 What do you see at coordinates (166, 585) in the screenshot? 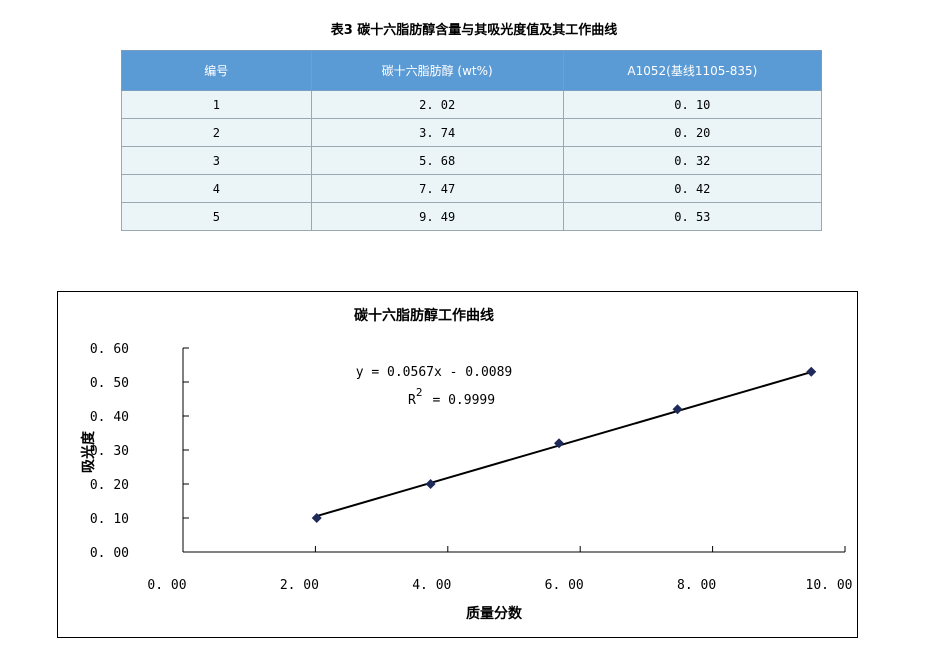
I see `x-tick-label: 0. 00` at bounding box center [166, 585].